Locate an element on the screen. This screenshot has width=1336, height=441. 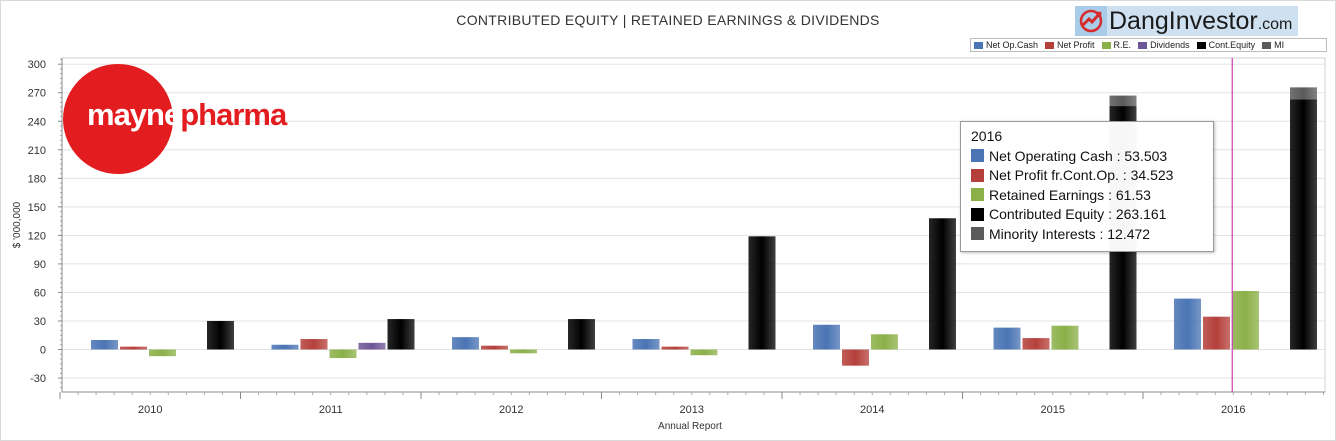
tooltip-row-net-op-cash: Net Operating Cash : 53.503 is located at coordinates (1087, 156).